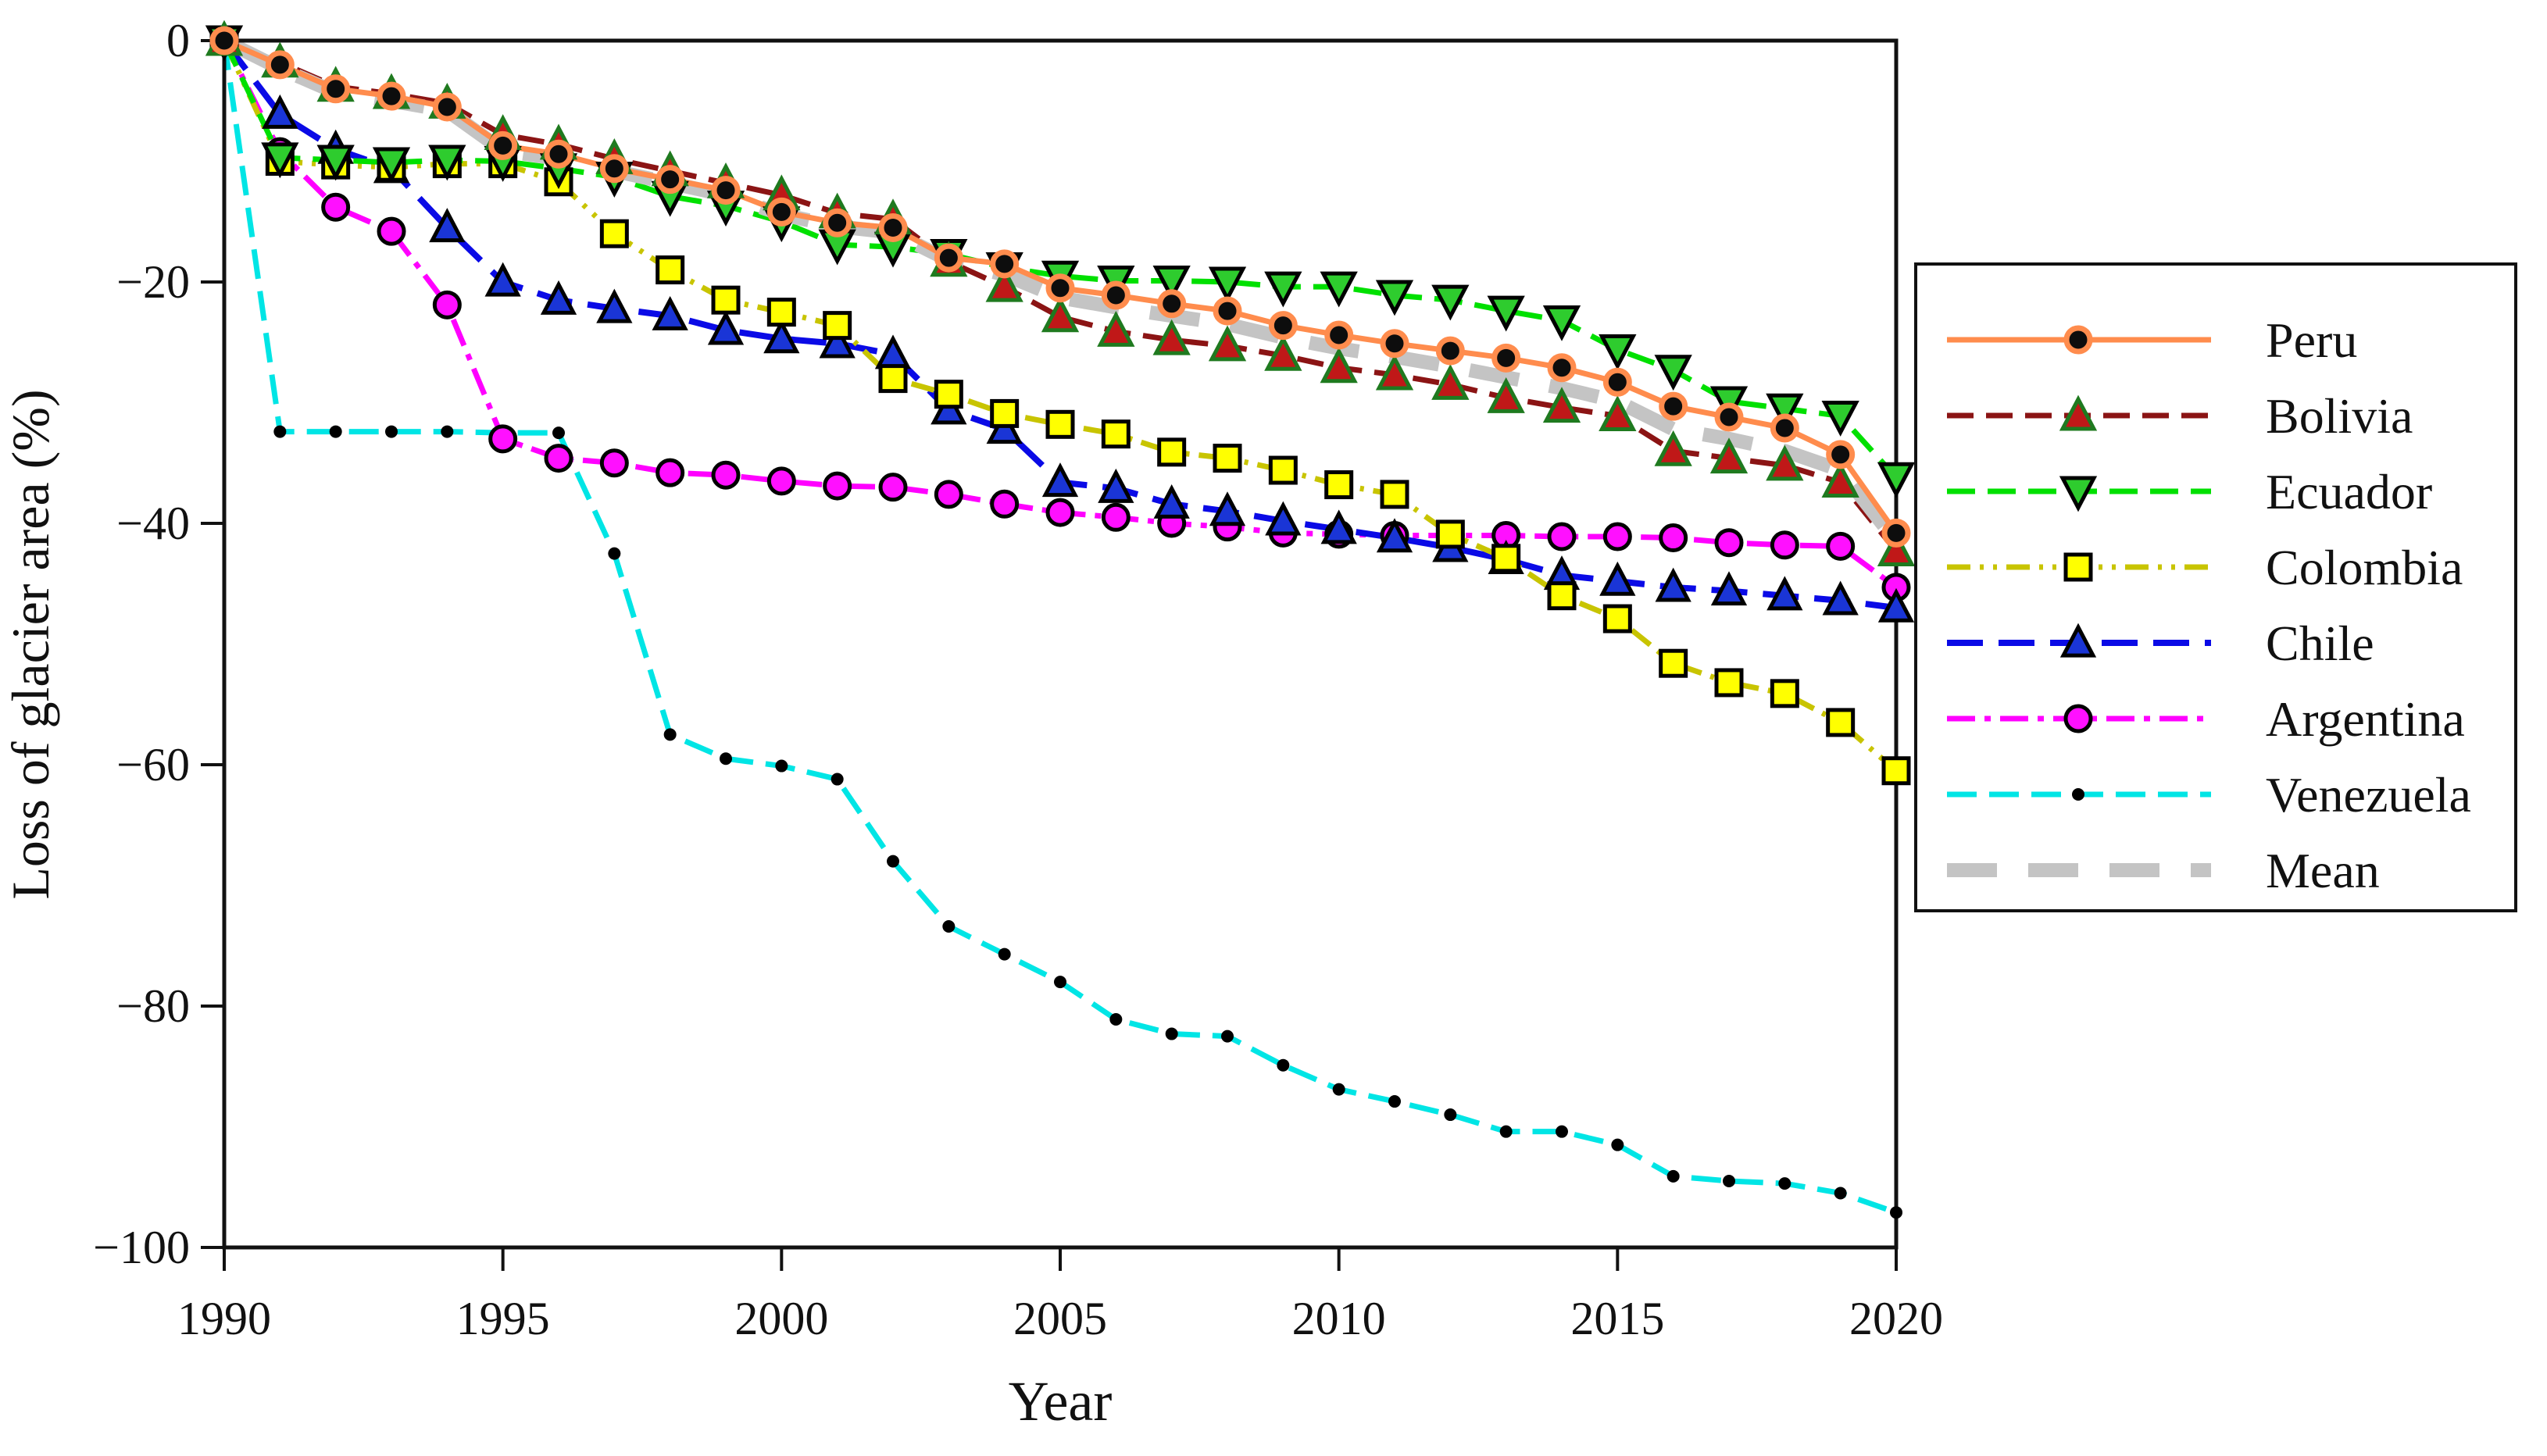  I want to click on x-tick-label: 2015, so click(1617, 1318).